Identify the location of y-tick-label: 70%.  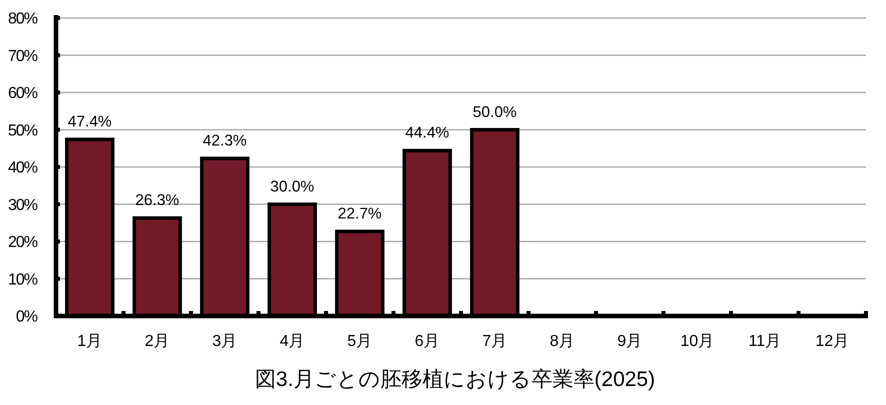
(23, 56).